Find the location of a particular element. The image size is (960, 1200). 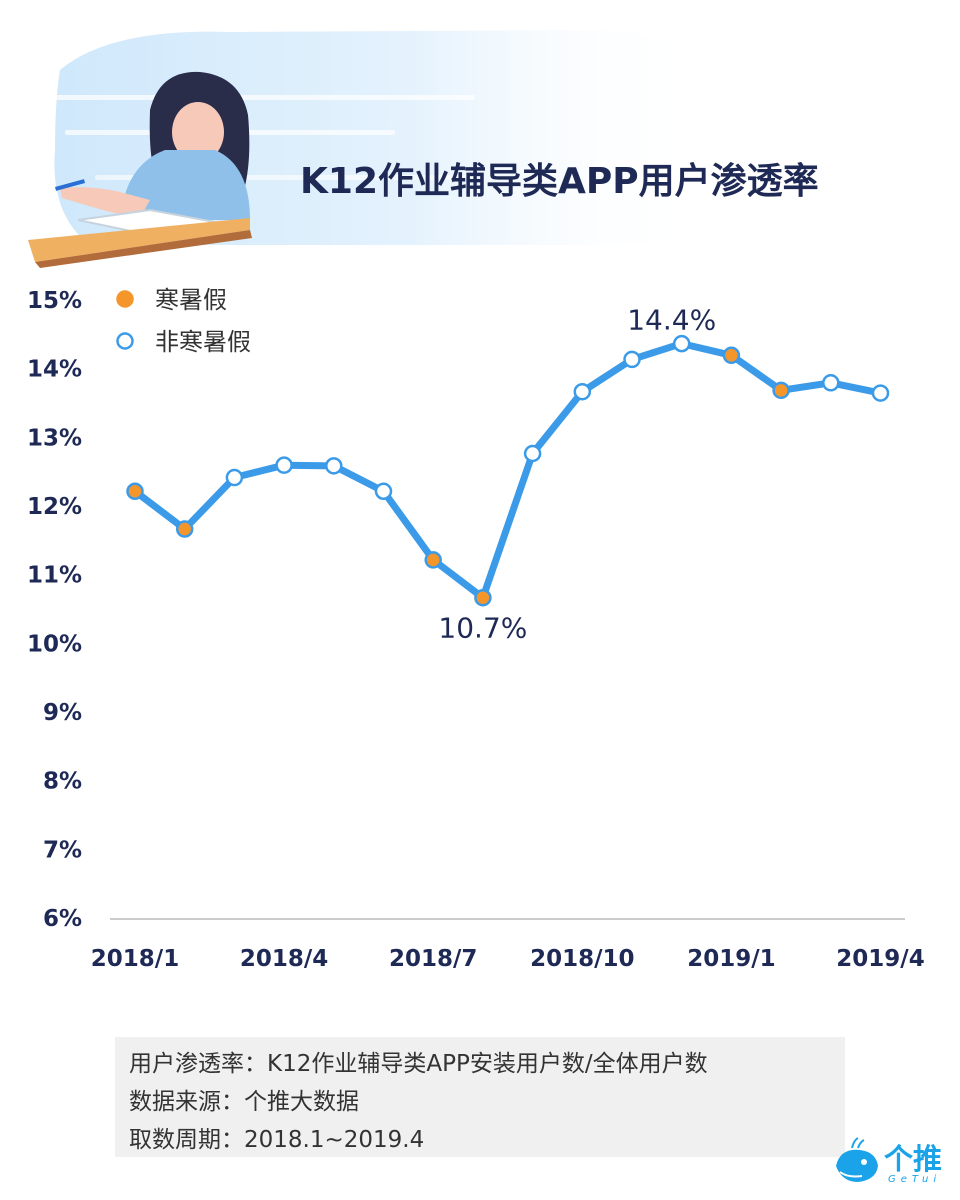

x-axis: 2018/1 2018/4 2018/7 2018/10 2019/1 2019/4 is located at coordinates (508, 959).